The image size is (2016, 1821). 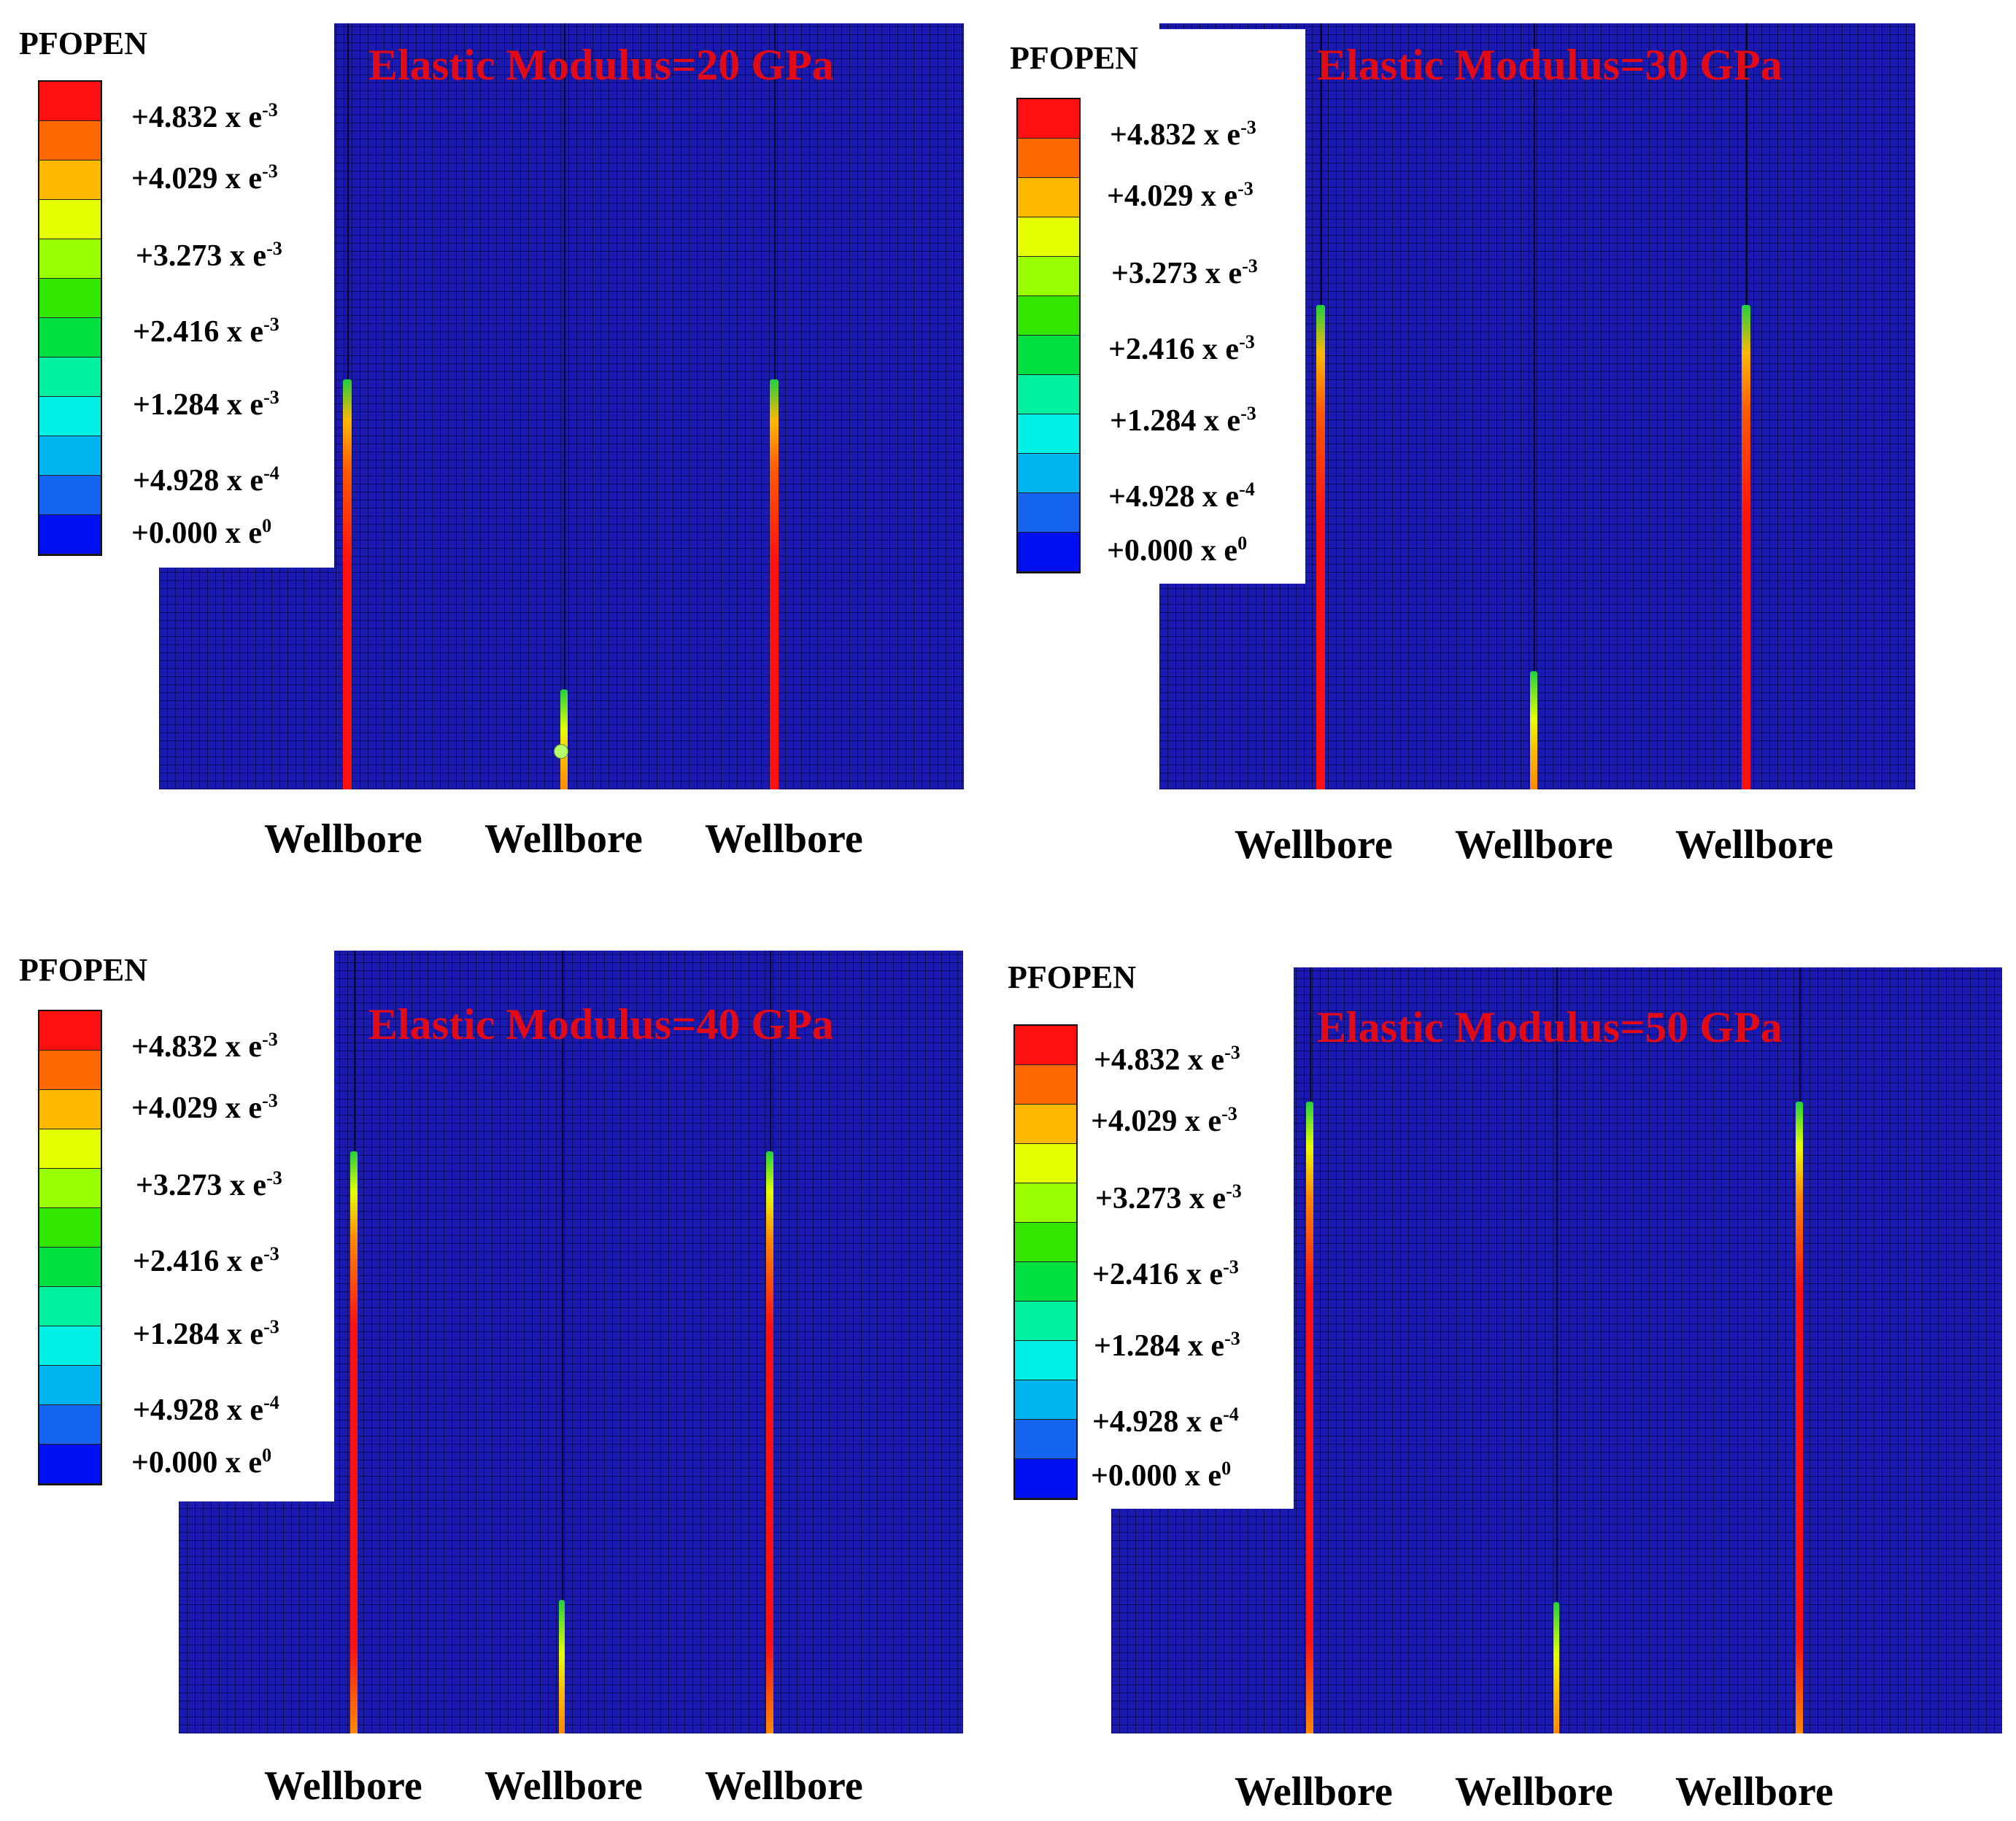 What do you see at coordinates (601, 65) in the screenshot?
I see `panel-title: Elastic Modulus=20 GPa` at bounding box center [601, 65].